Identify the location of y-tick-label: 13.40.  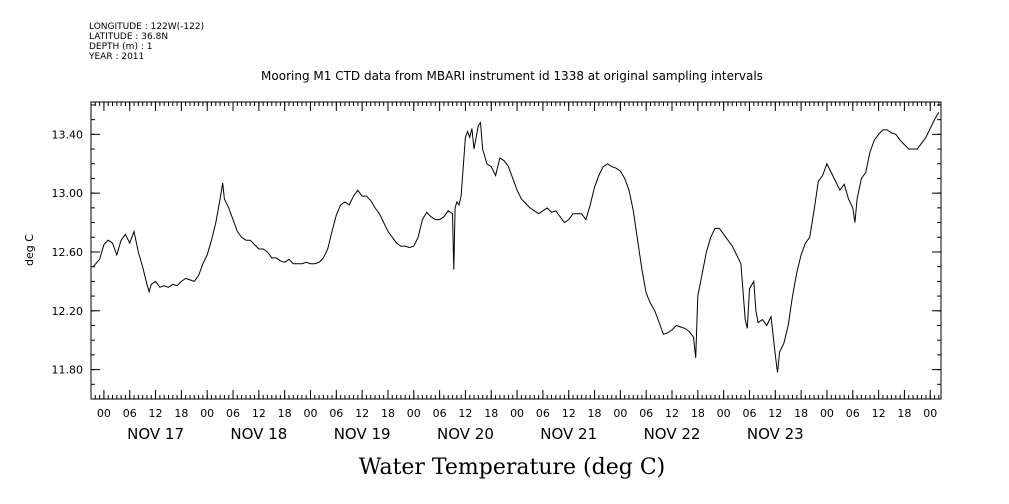
(68, 134).